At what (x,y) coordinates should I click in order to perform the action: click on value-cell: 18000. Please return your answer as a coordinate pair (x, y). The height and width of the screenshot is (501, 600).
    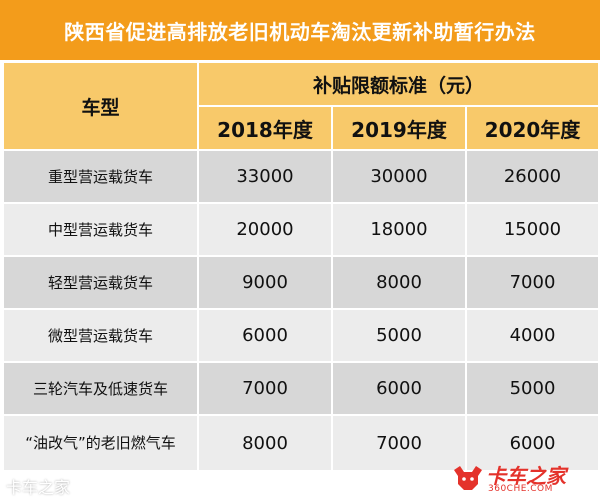
    Looking at the image, I should click on (399, 229).